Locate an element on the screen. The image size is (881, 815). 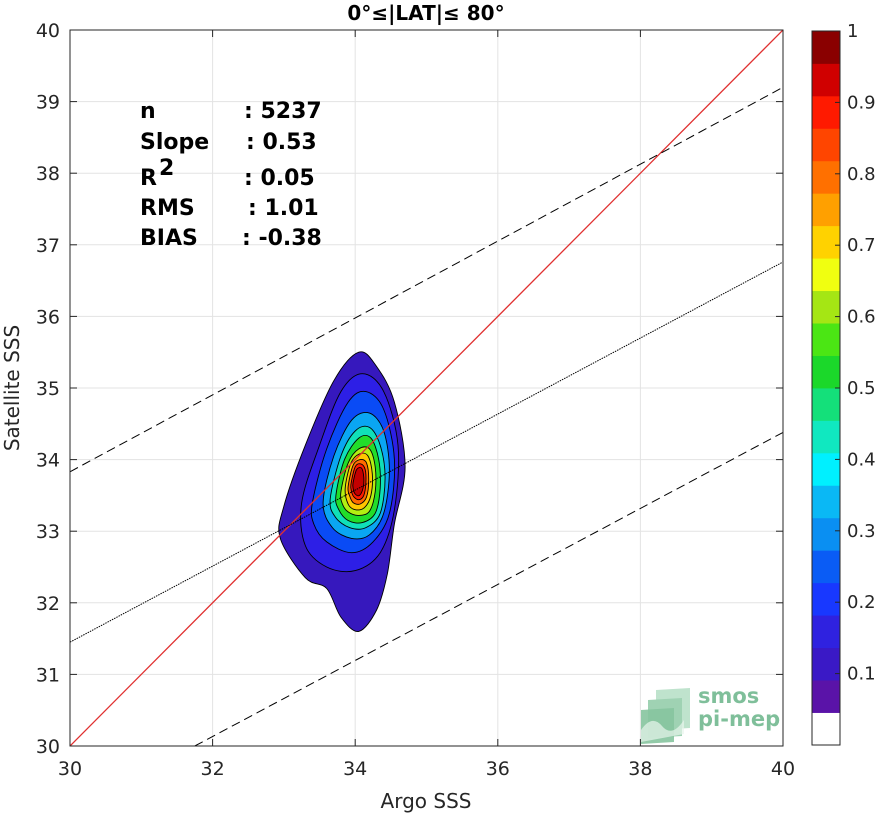
y-tick-label: 31 is located at coordinates (48, 675).